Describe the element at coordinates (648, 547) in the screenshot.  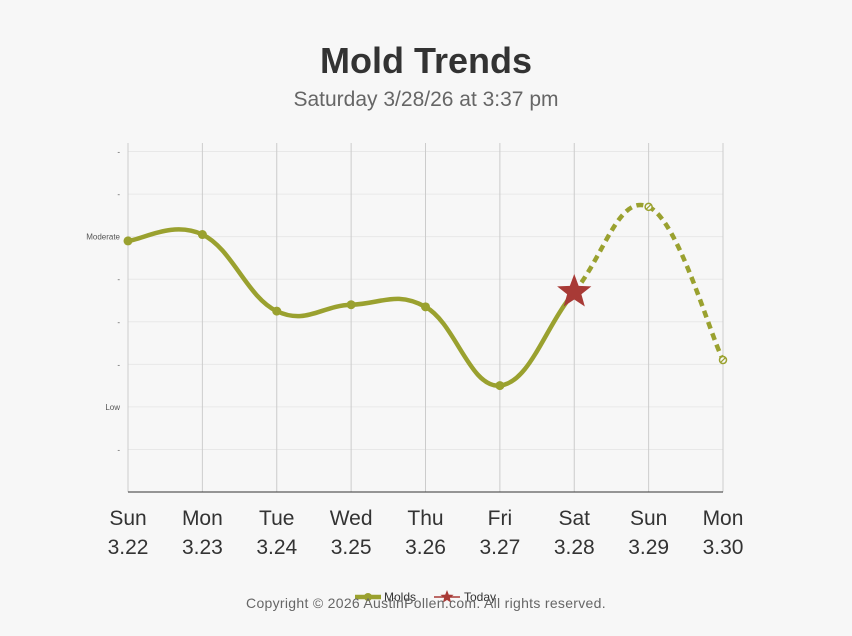
I see `x-tick-date: 3.29` at that location.